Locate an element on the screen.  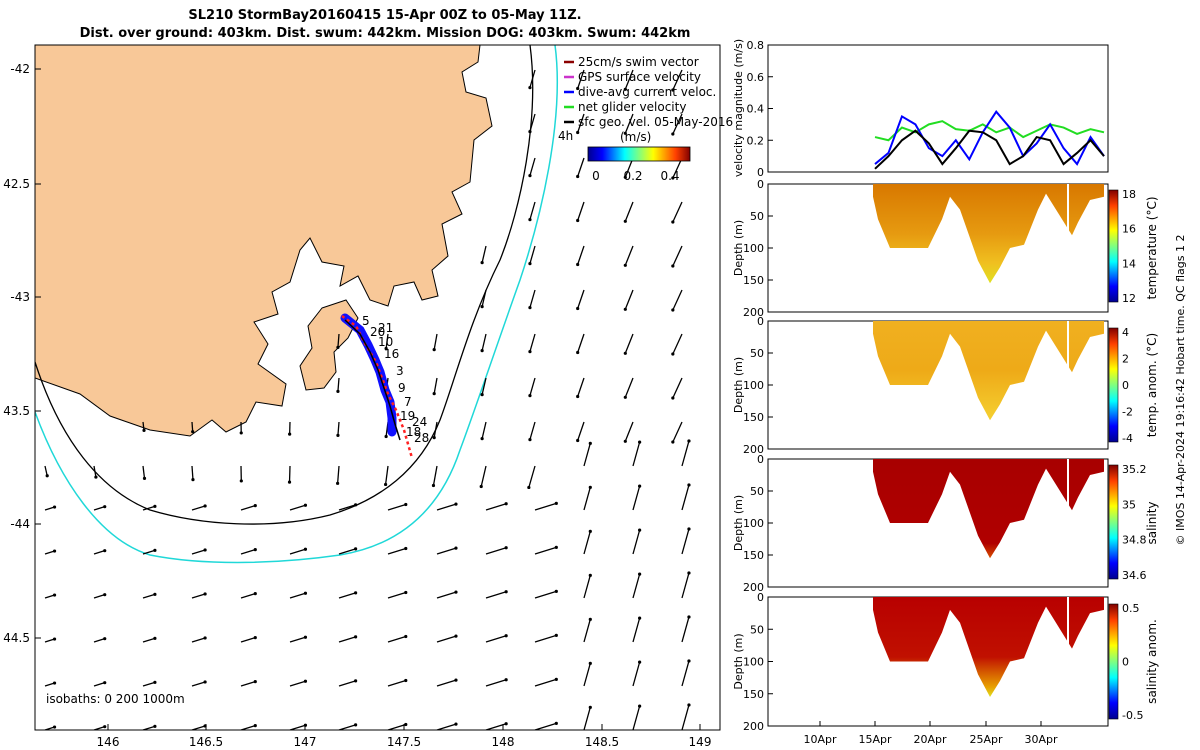
depth-tick-label: 0 is located at coordinates (760, 184).